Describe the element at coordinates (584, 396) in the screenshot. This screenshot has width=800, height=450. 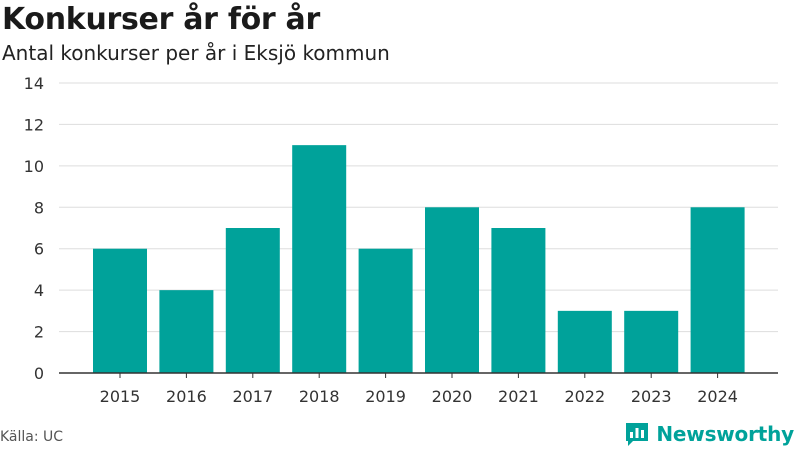
I see `x-tick-label: 2022` at that location.